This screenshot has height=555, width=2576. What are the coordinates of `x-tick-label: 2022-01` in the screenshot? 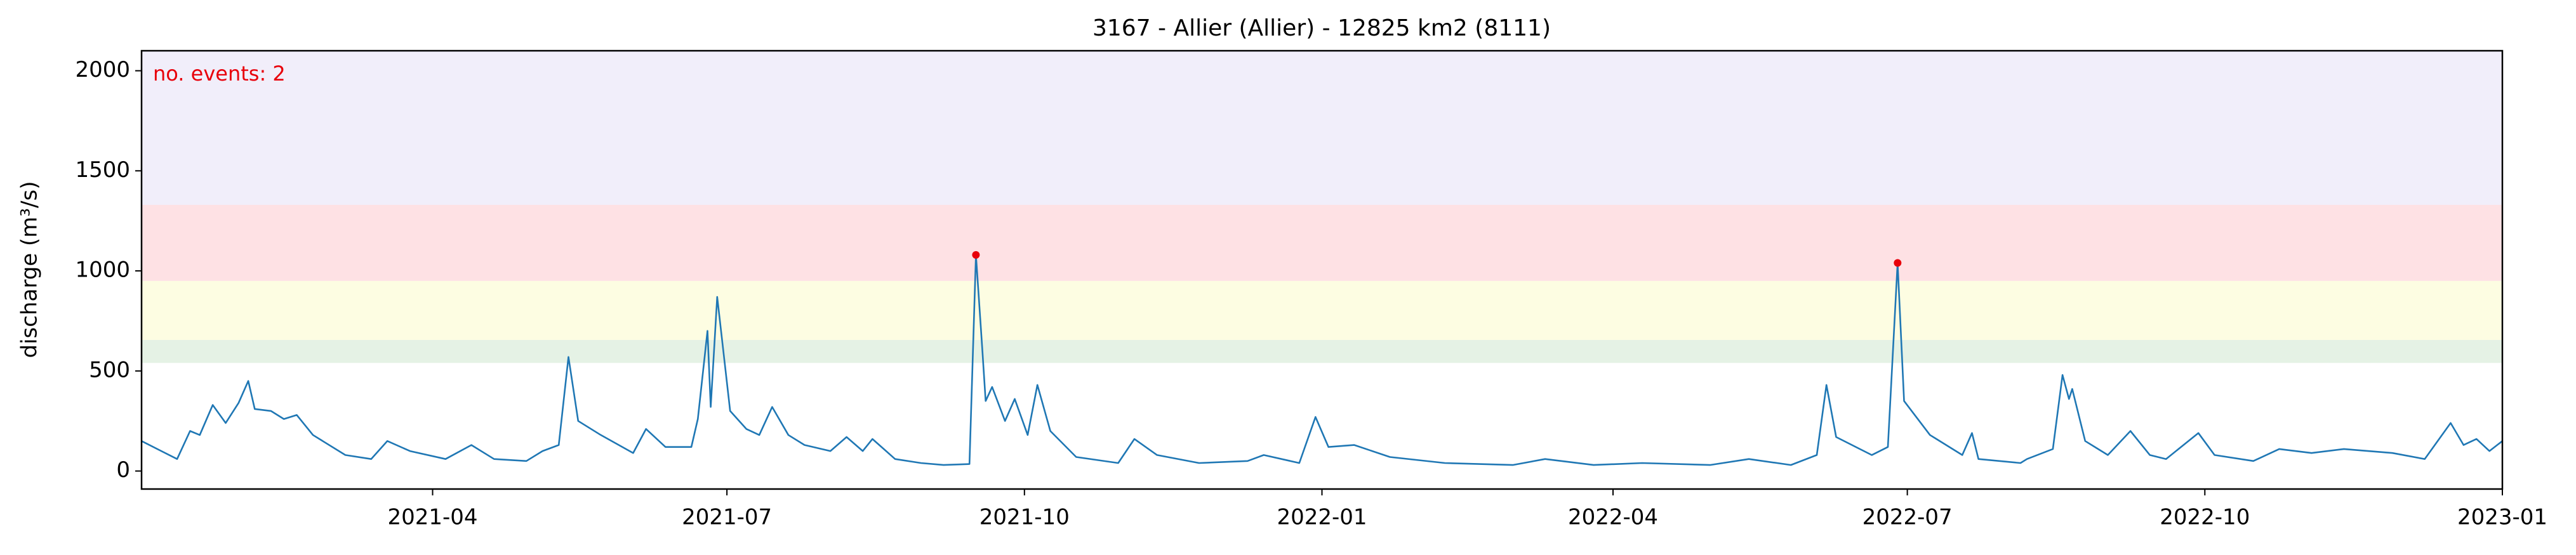 It's located at (1322, 517).